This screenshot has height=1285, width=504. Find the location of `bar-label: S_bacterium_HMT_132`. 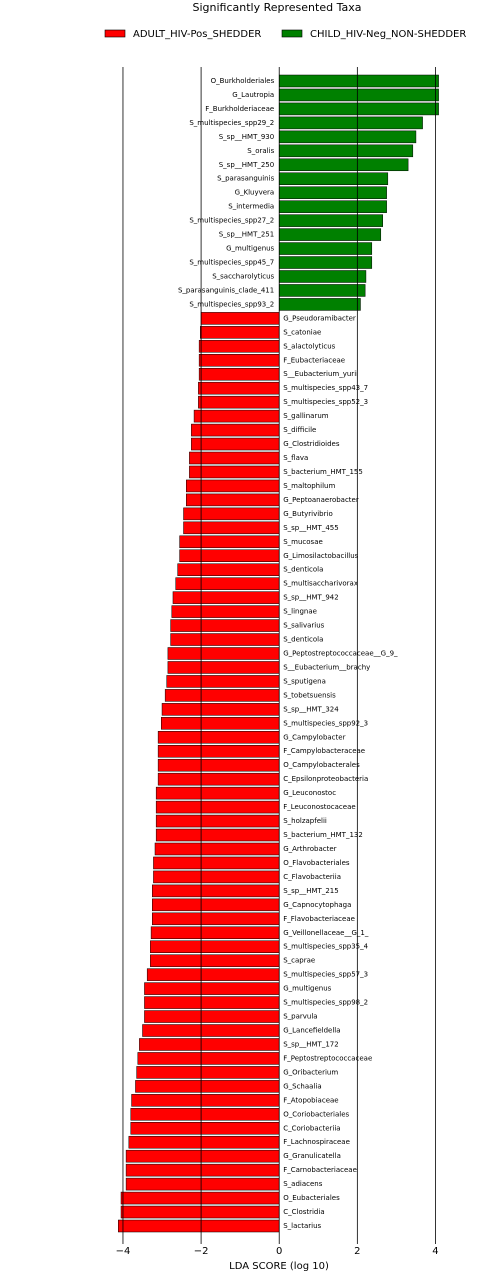

bar-label: S_bacterium_HMT_132 is located at coordinates (323, 835).